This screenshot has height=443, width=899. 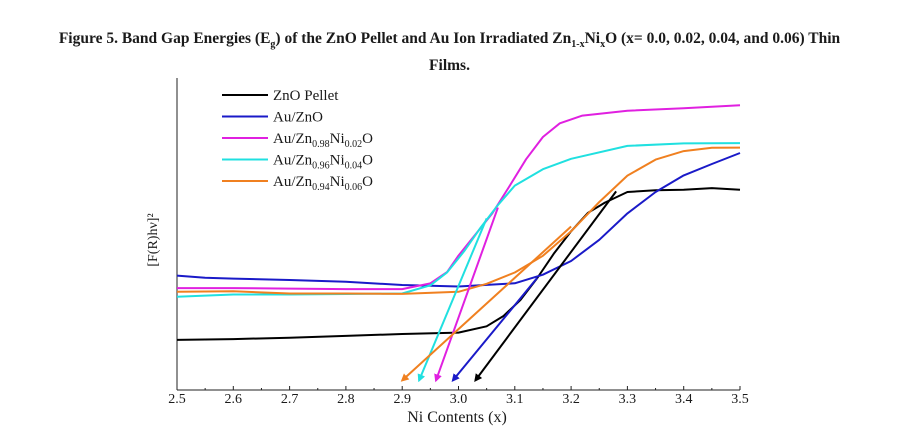 I want to click on x-tick-label: 3.1, so click(x=515, y=399).